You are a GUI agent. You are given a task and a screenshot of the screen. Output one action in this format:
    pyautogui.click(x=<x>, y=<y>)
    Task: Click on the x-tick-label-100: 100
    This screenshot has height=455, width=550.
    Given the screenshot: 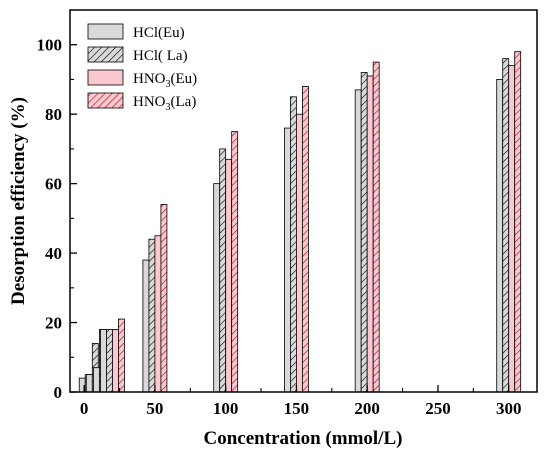 What is the action you would take?
    pyautogui.click(x=226, y=408)
    